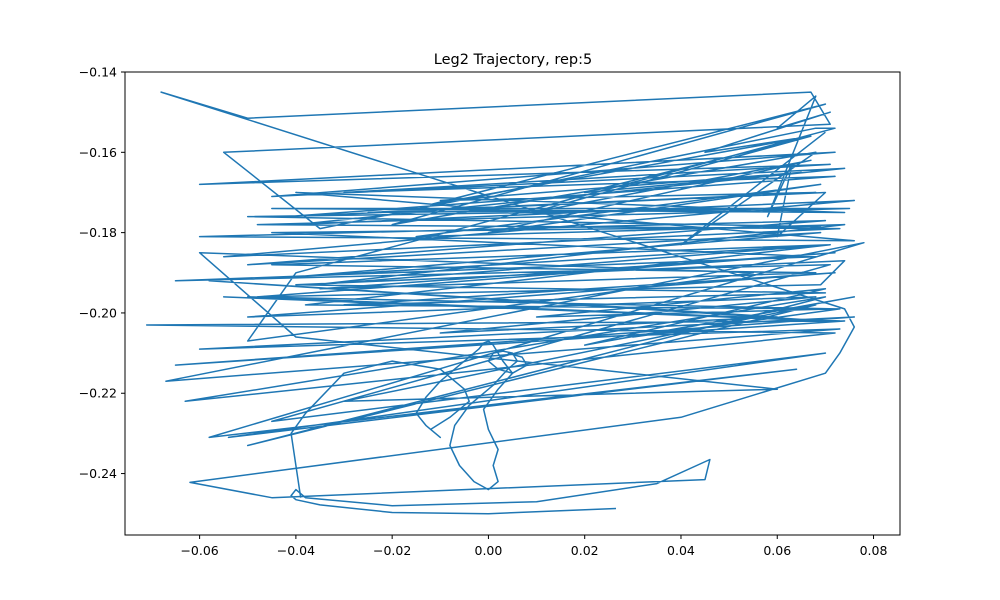 The height and width of the screenshot is (600, 1000). Describe the element at coordinates (98, 393) in the screenshot. I see `y-tick-label: −0.22` at that location.